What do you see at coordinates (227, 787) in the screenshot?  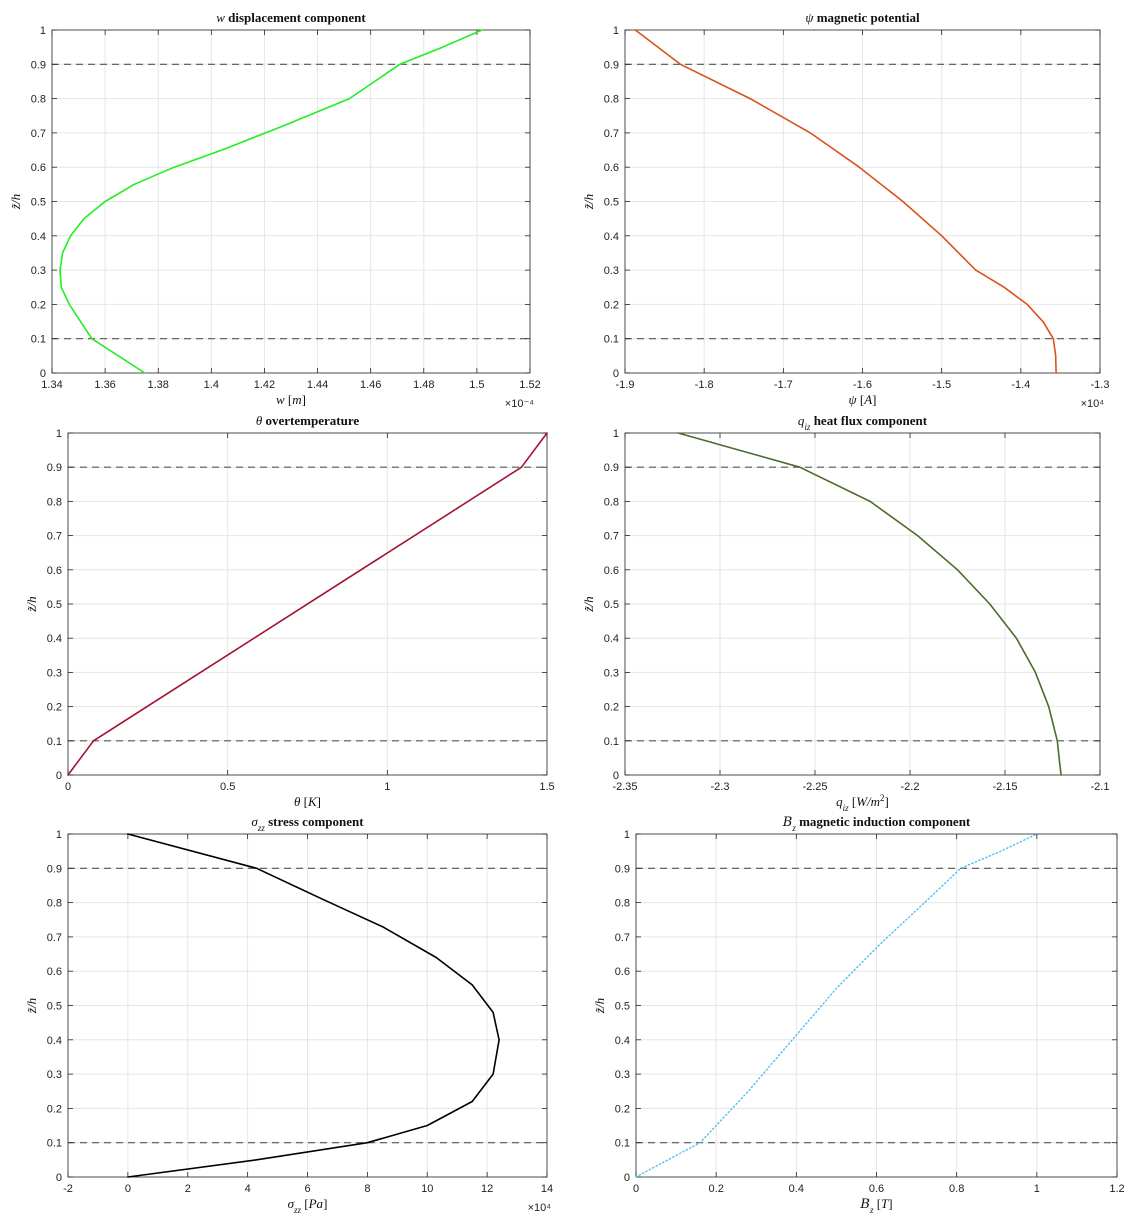 I see `x-tick-label: 0.5` at bounding box center [227, 787].